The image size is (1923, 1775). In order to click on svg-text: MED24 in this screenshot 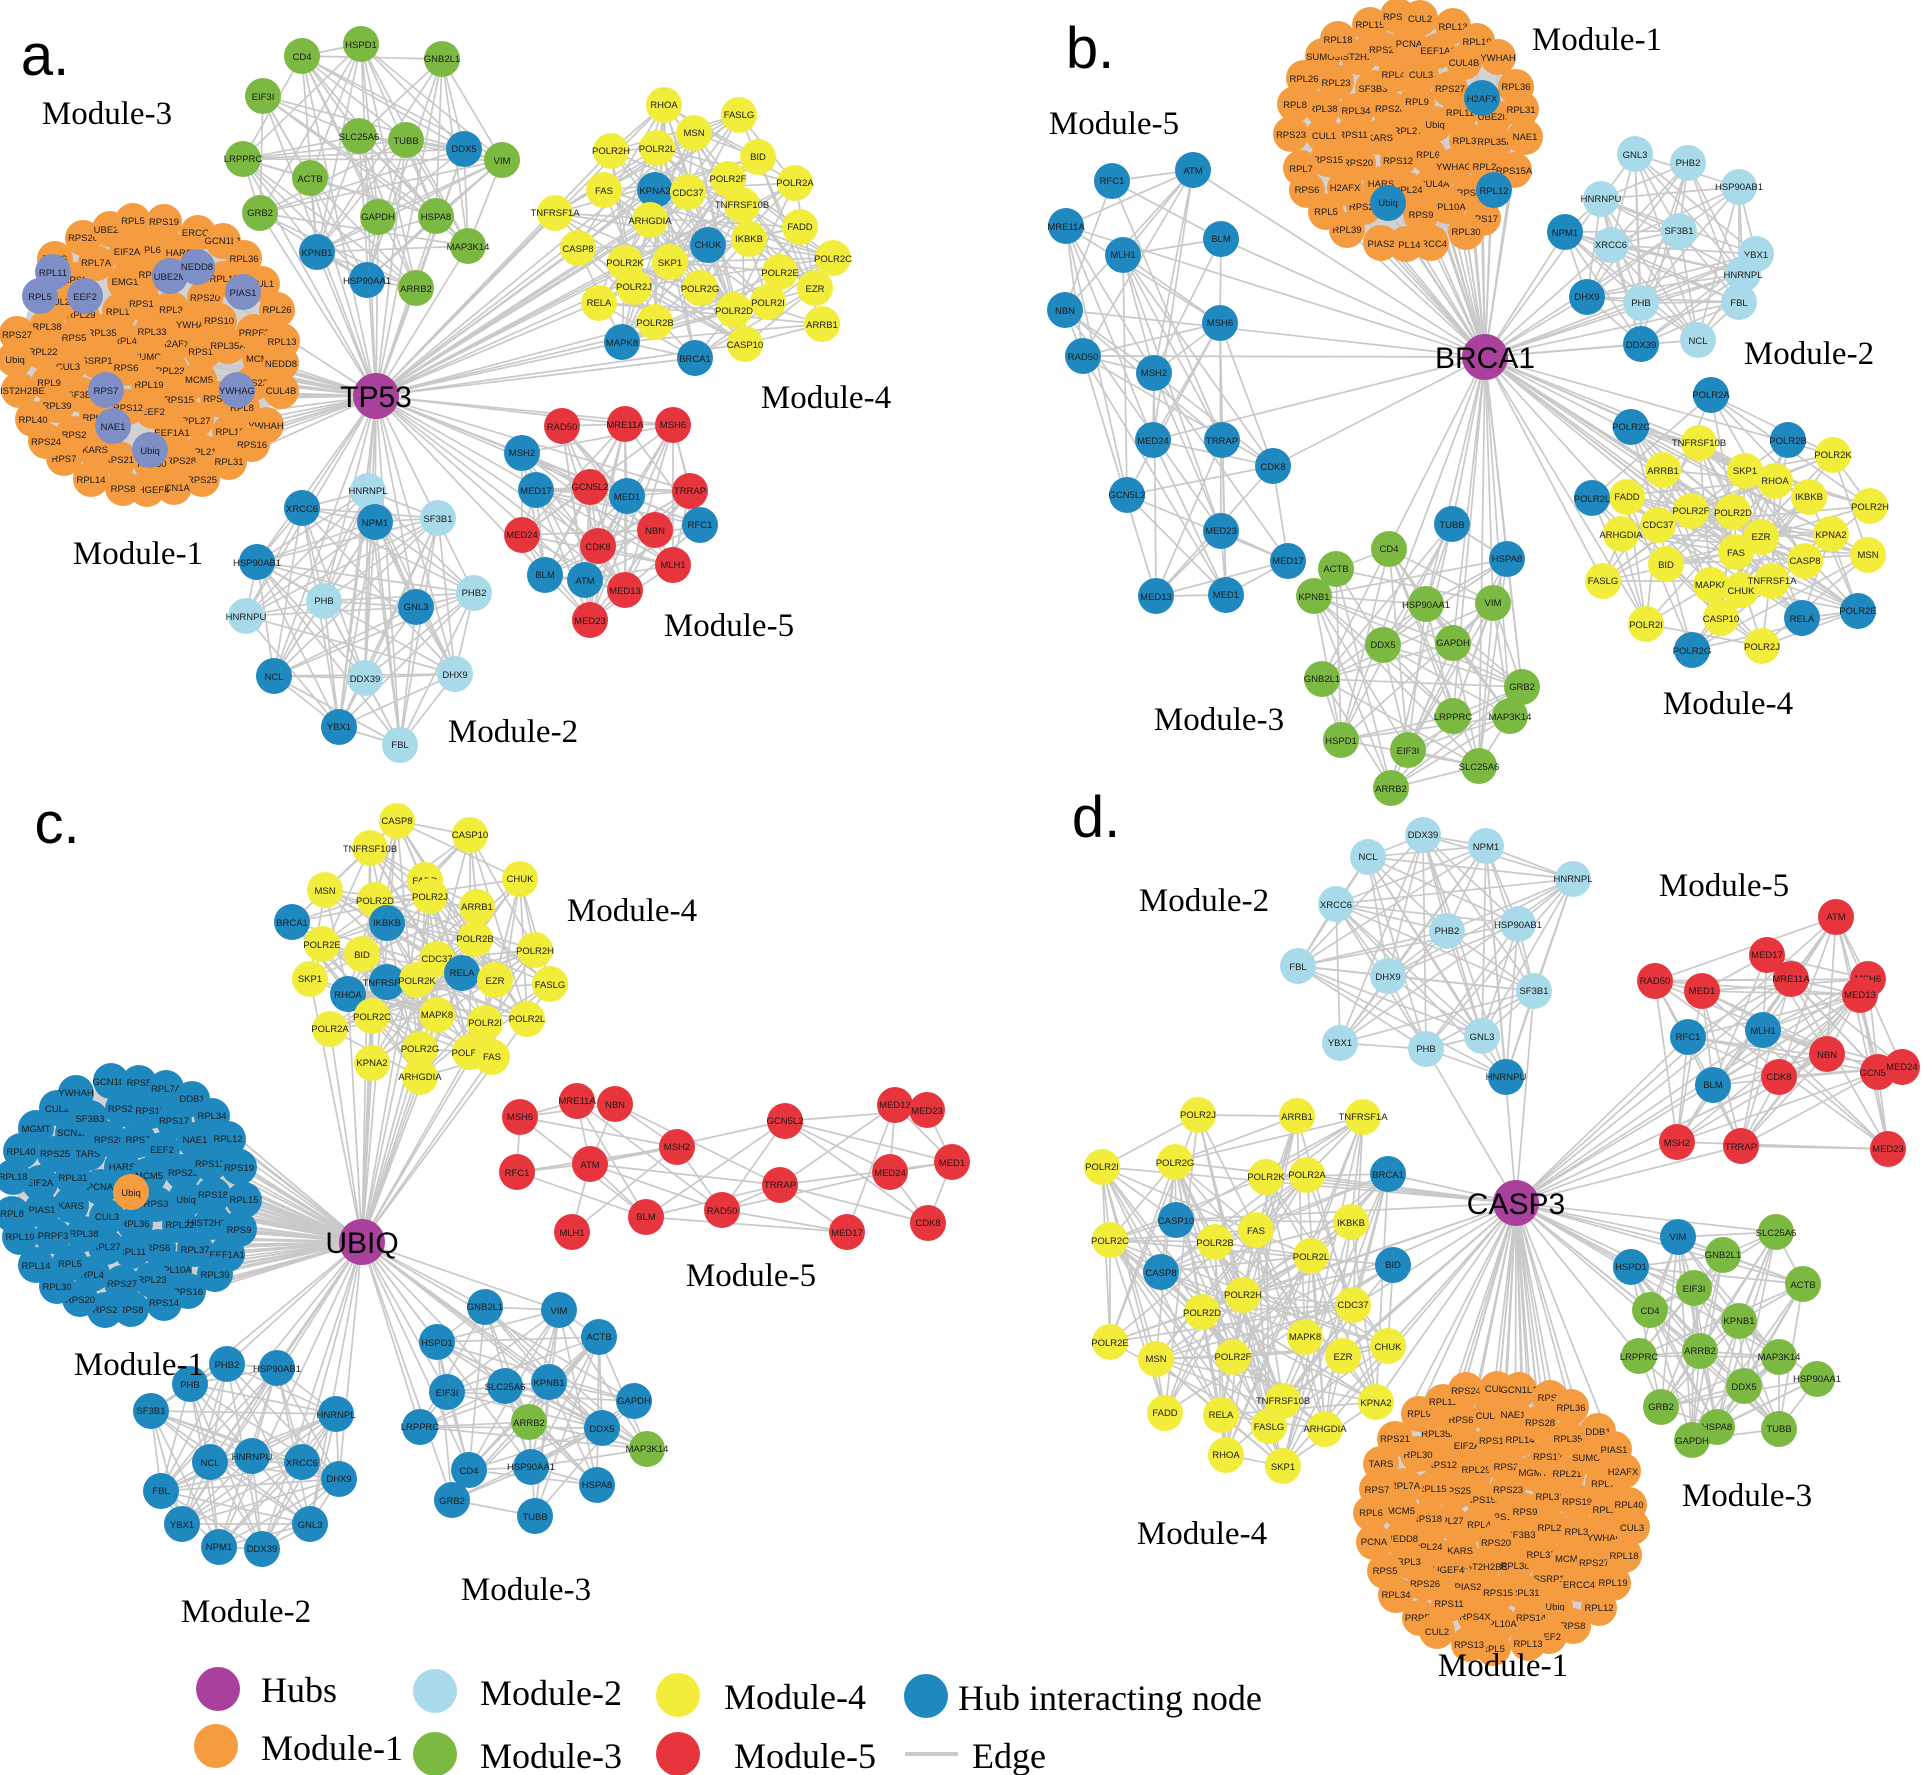, I will do `click(1153, 441)`.